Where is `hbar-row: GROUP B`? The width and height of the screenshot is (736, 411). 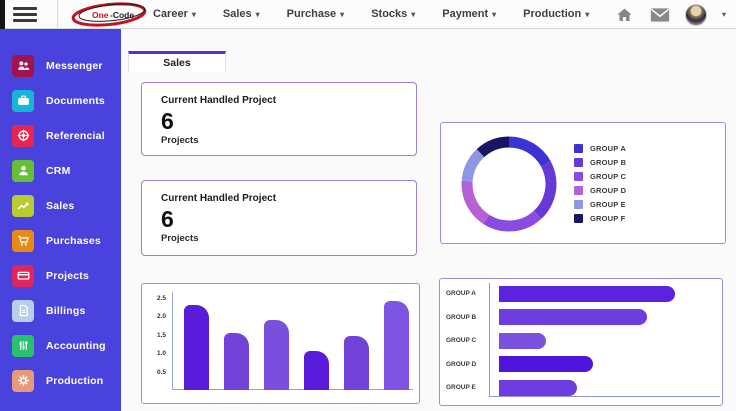 hbar-row: GROUP B is located at coordinates (581, 317).